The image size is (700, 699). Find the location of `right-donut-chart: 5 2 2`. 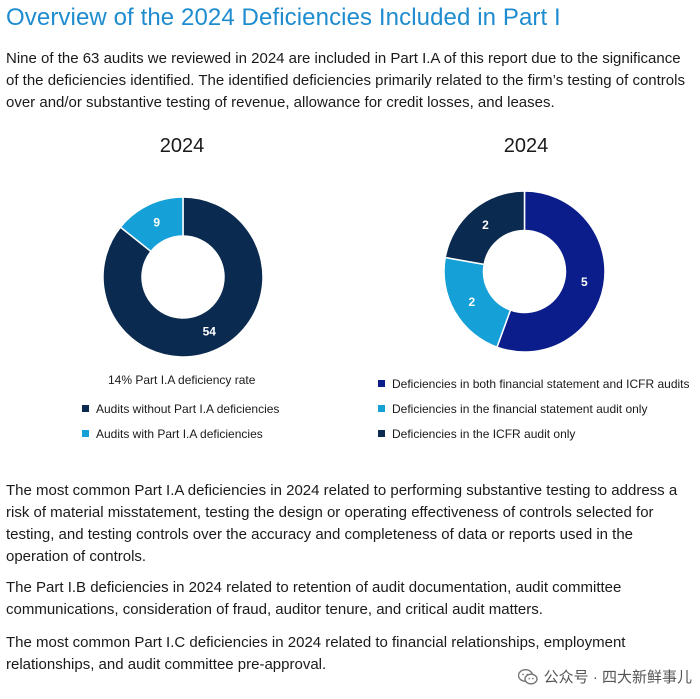

right-donut-chart: 5 2 2 is located at coordinates (524, 271).